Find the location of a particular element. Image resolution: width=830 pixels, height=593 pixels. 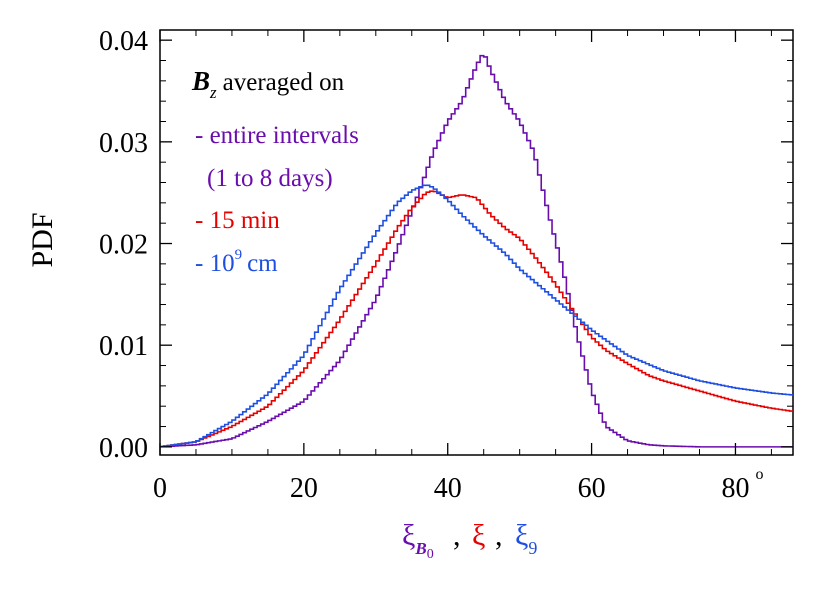

y-tick-label: 0.03 is located at coordinates (123, 143).